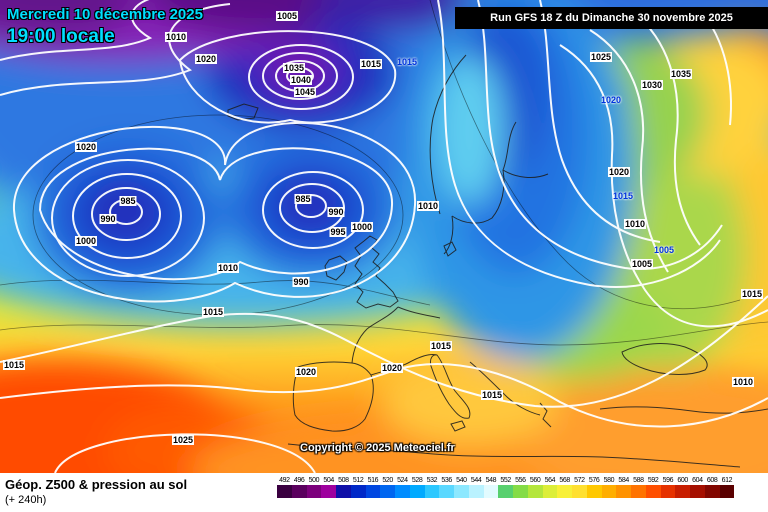 The height and width of the screenshot is (512, 768). I want to click on colorbar-value: 512, so click(358, 480).